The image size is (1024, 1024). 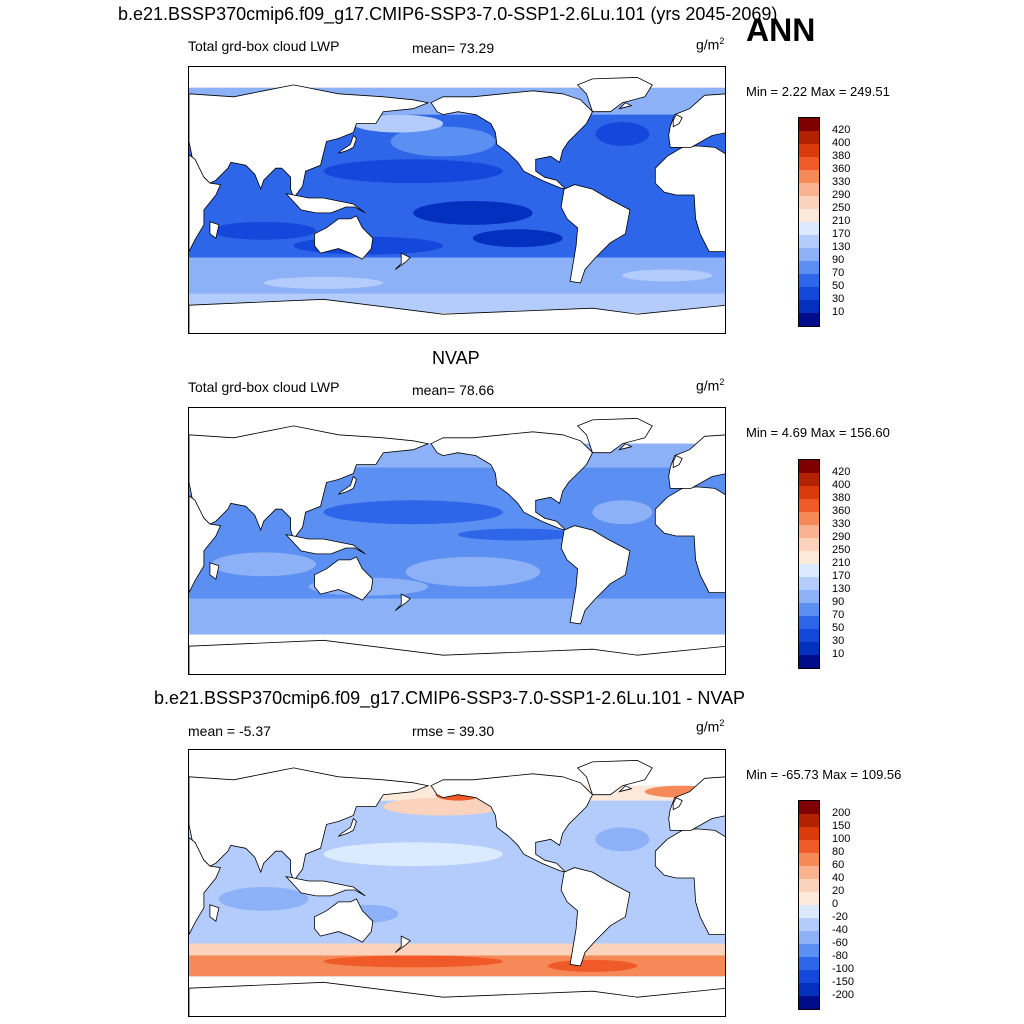 What do you see at coordinates (841, 550) in the screenshot?
I see `colorbar-tick-label: 250` at bounding box center [841, 550].